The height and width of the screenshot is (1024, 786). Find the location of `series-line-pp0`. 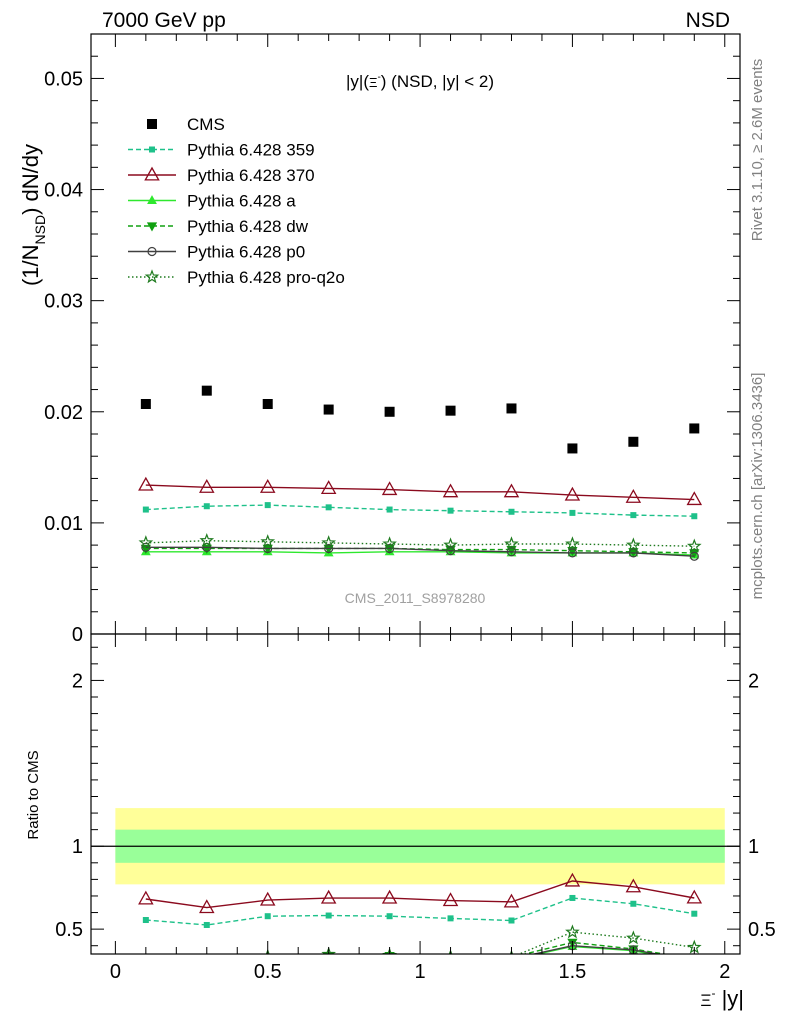

series-line-pp0 is located at coordinates (420, 551).